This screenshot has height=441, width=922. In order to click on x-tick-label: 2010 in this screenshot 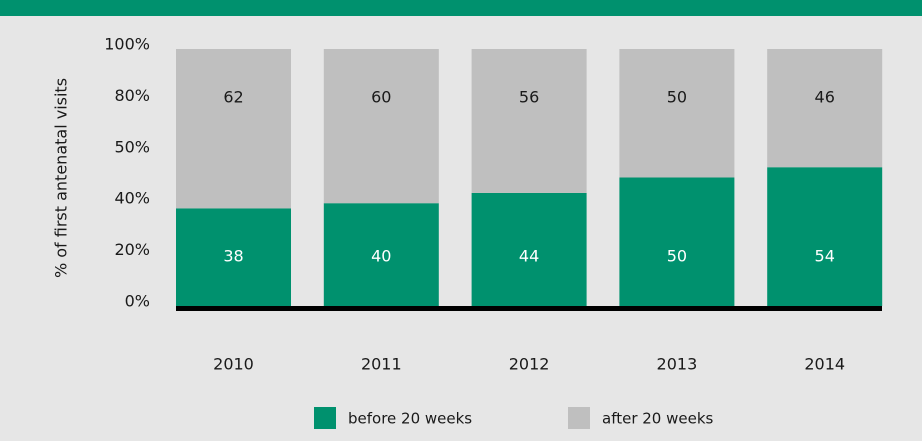, I will do `click(233, 364)`.